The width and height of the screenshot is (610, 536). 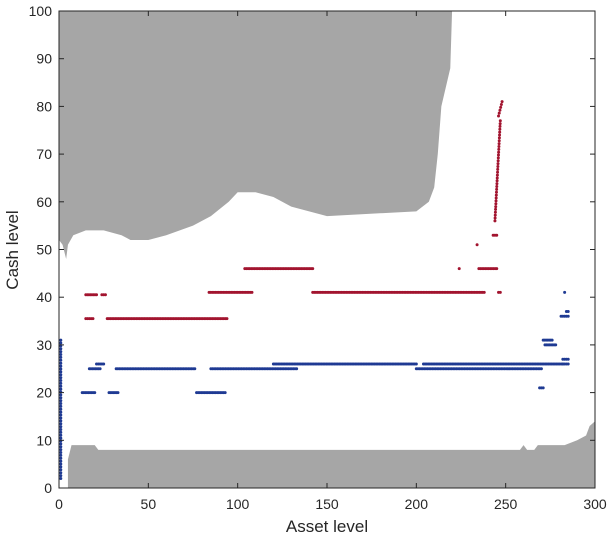 What do you see at coordinates (149, 504) in the screenshot?
I see `x-tick-label: 50` at bounding box center [149, 504].